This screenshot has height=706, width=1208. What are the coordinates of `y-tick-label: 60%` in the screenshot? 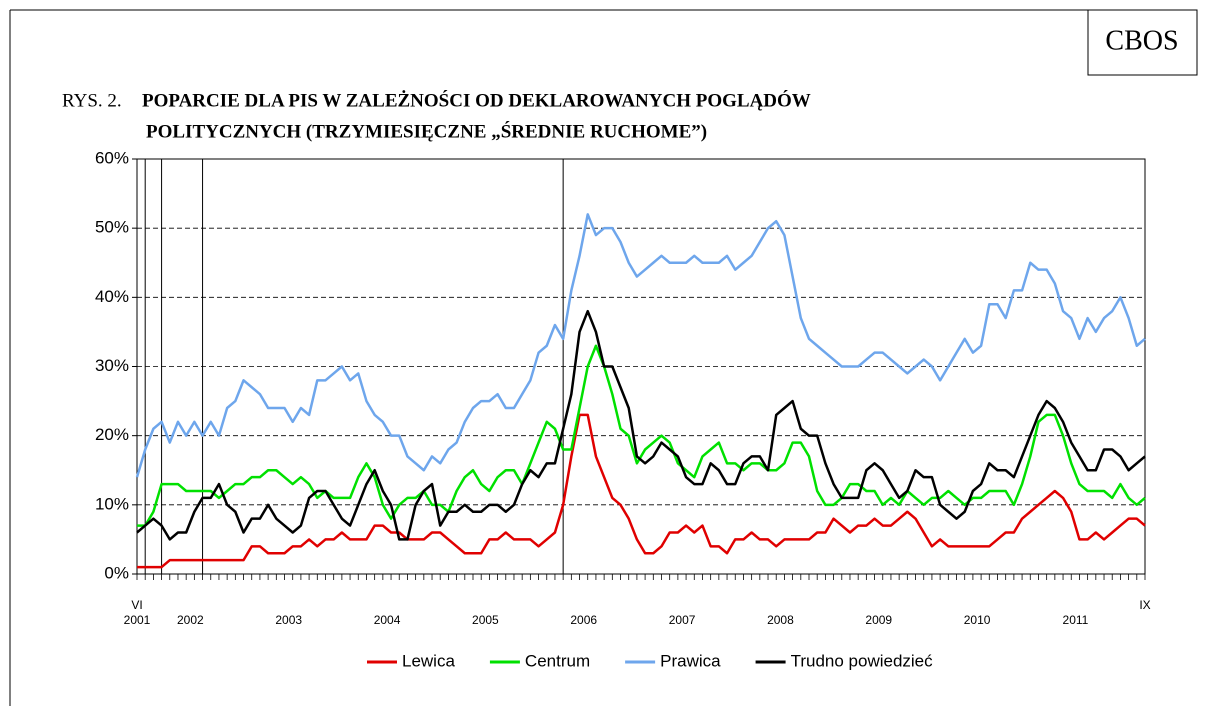 It's located at (112, 157).